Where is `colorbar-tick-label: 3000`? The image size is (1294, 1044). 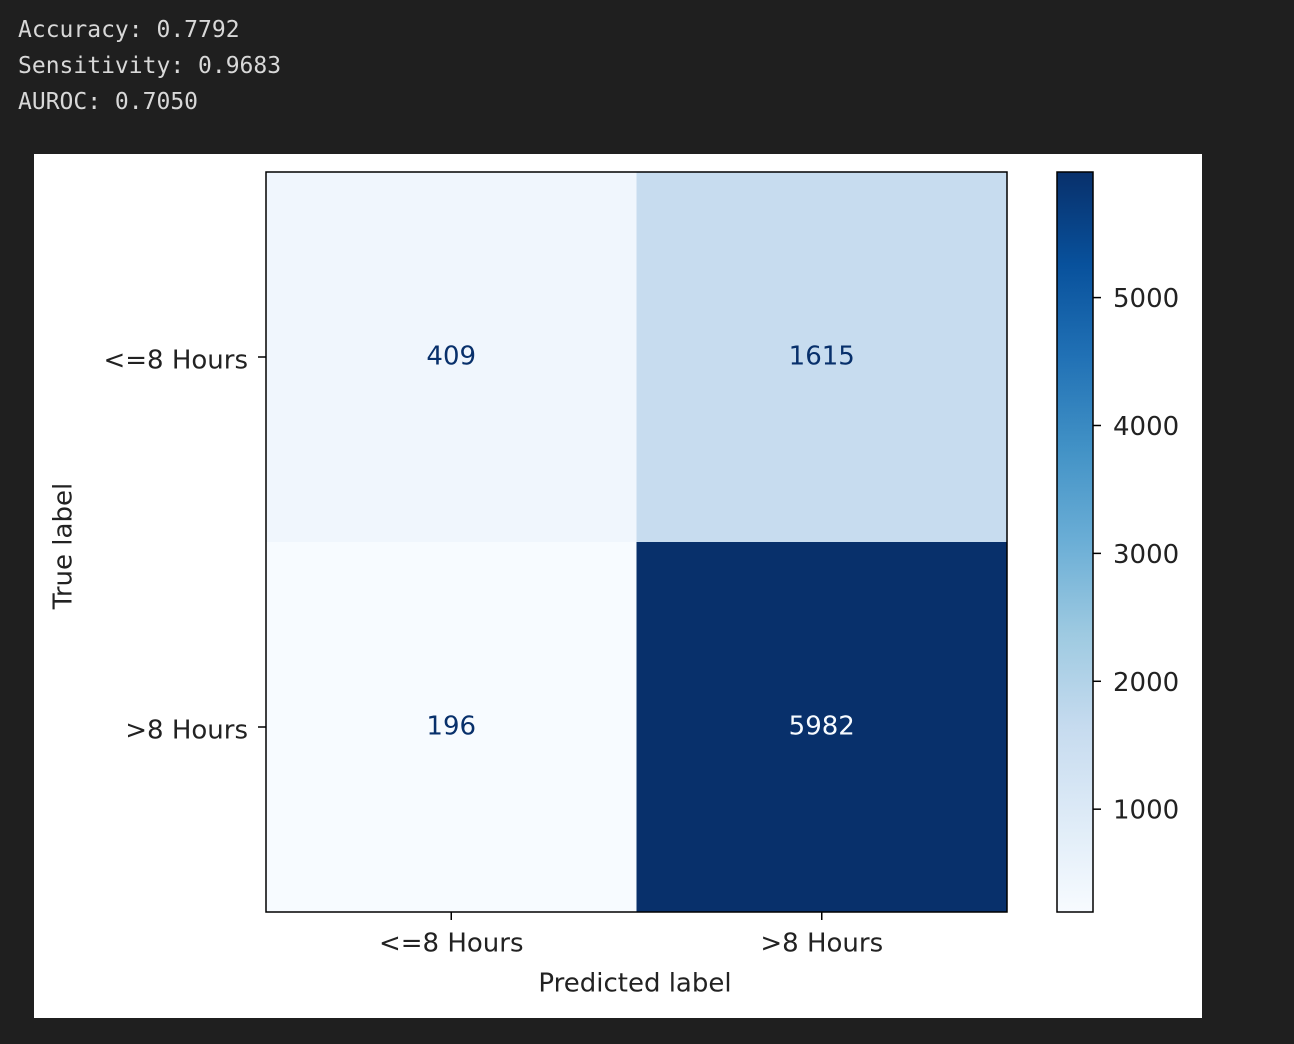
colorbar-tick-label: 3000 is located at coordinates (1146, 555).